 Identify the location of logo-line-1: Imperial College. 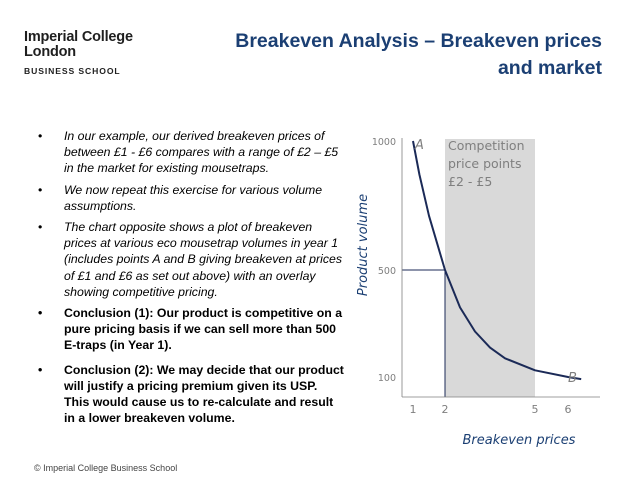
(78, 37).